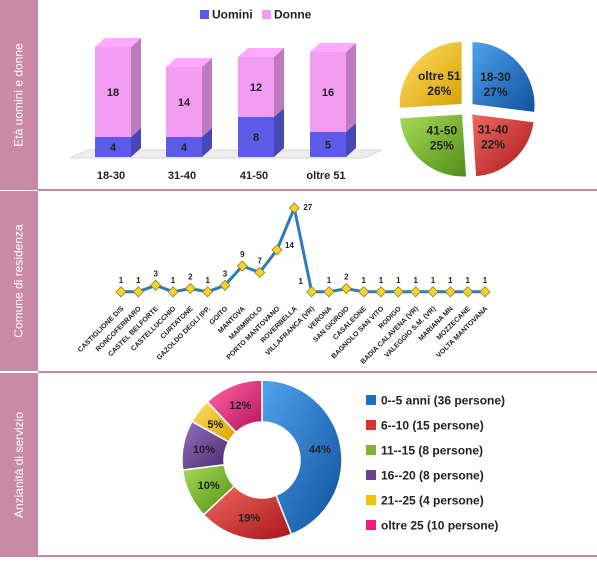 The image size is (597, 567). Describe the element at coordinates (215, 425) in the screenshot. I see `donut-value-label: 5%` at that location.